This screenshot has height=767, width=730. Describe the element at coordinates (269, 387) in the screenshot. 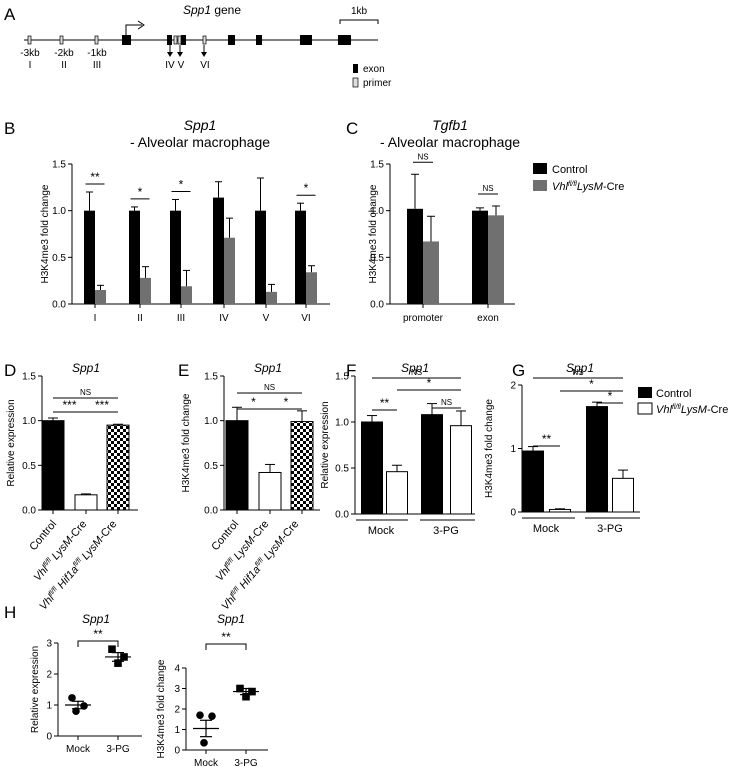

I see `chart-e-sig-2-label: NS` at that location.